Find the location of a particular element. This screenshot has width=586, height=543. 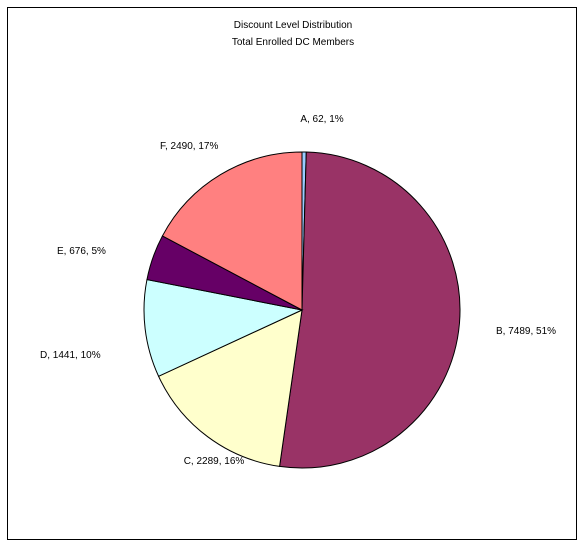

data-label-d: D, 1441, 10% is located at coordinates (70, 355).